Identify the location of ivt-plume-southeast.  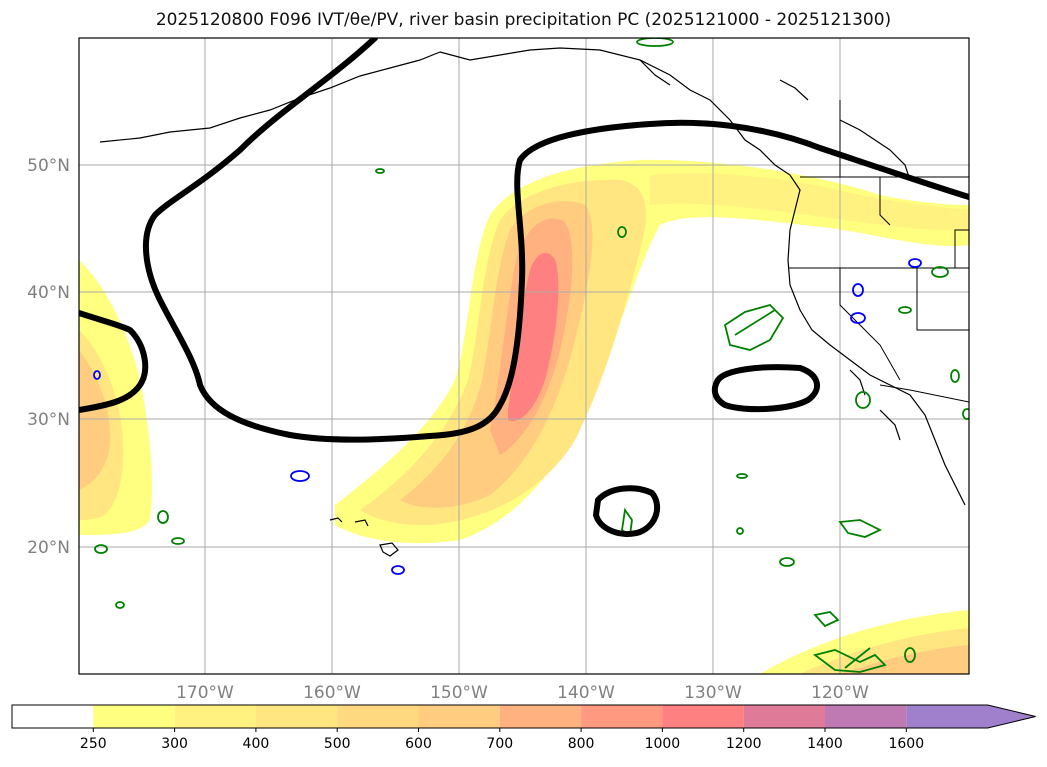
(864, 642).